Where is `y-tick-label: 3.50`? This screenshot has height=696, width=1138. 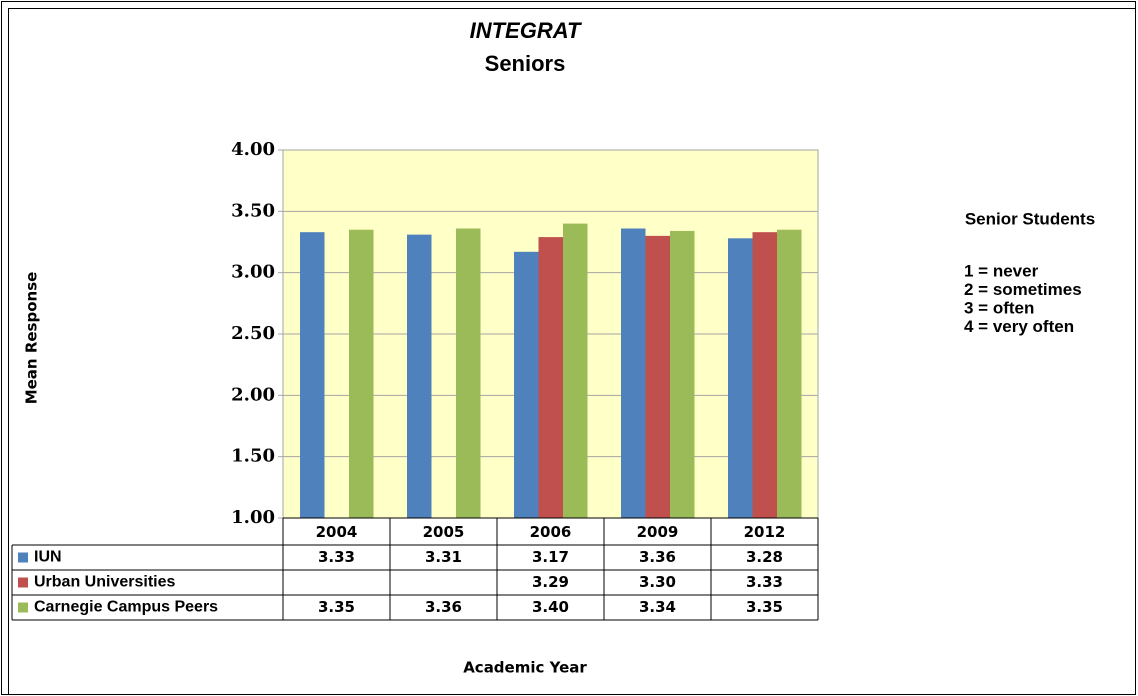 y-tick-label: 3.50 is located at coordinates (253, 210).